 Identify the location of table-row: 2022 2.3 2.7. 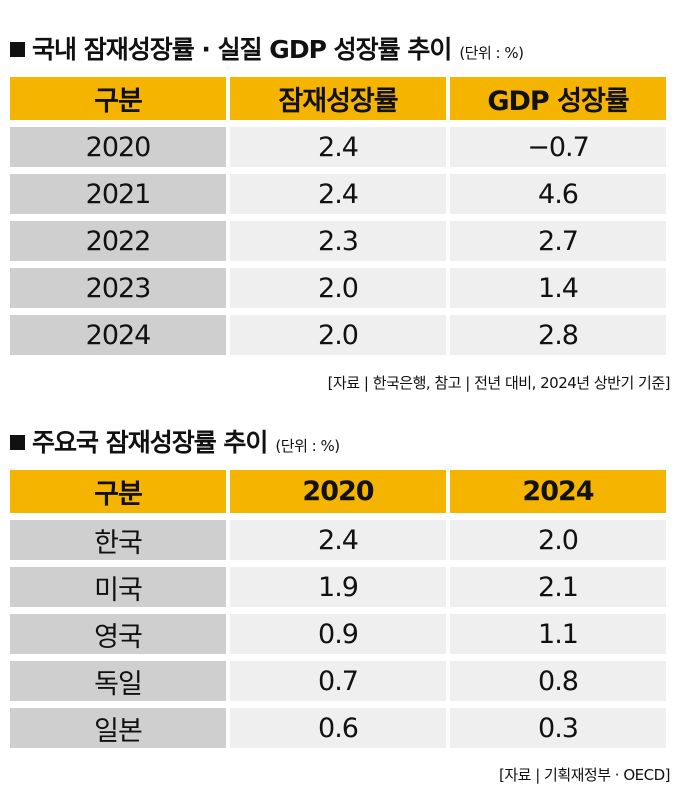
(338, 241).